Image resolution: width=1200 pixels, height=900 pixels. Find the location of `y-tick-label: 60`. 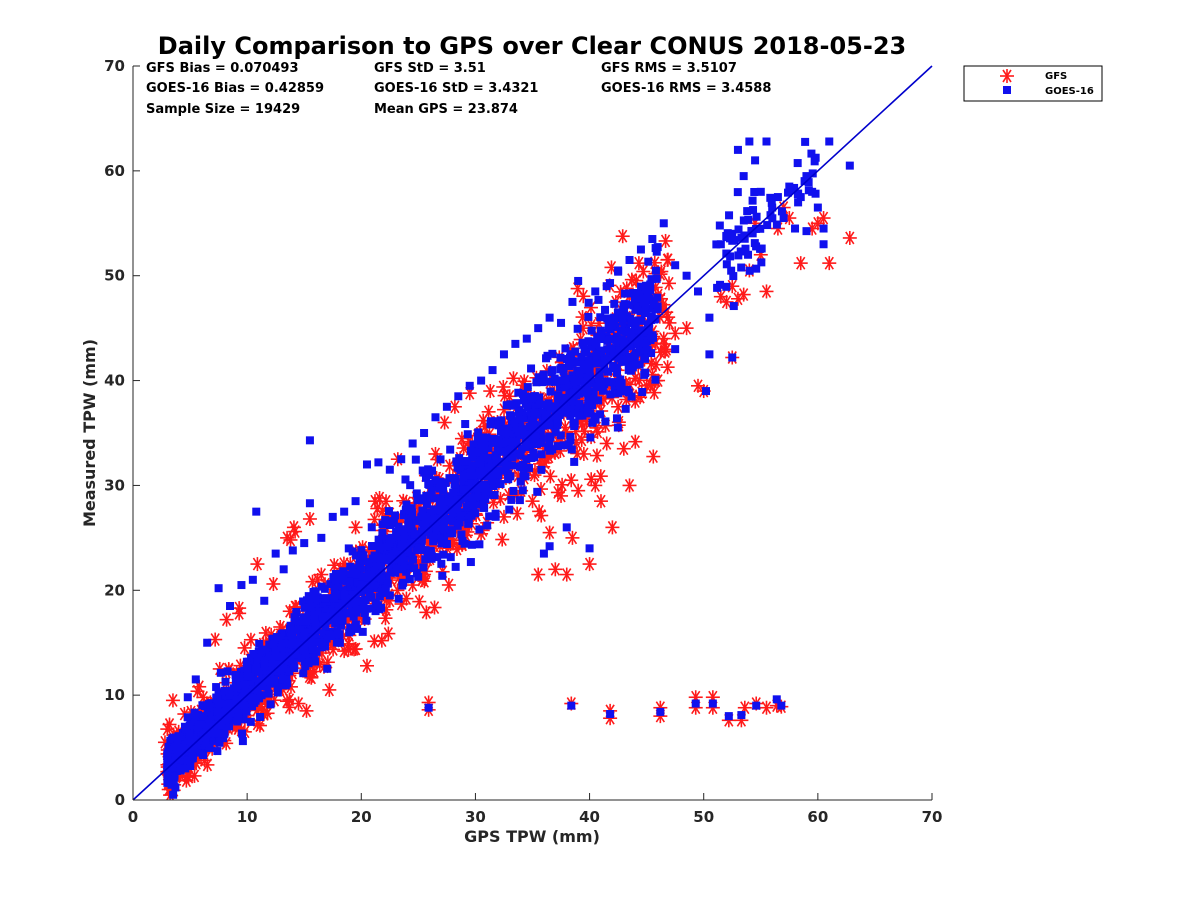

y-tick-label: 60 is located at coordinates (114, 171).